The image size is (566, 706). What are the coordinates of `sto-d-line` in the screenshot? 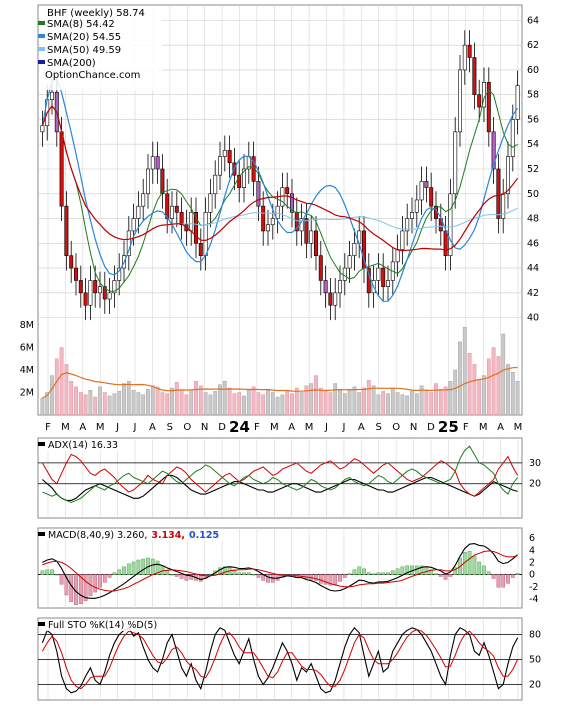 It's located at (280, 659).